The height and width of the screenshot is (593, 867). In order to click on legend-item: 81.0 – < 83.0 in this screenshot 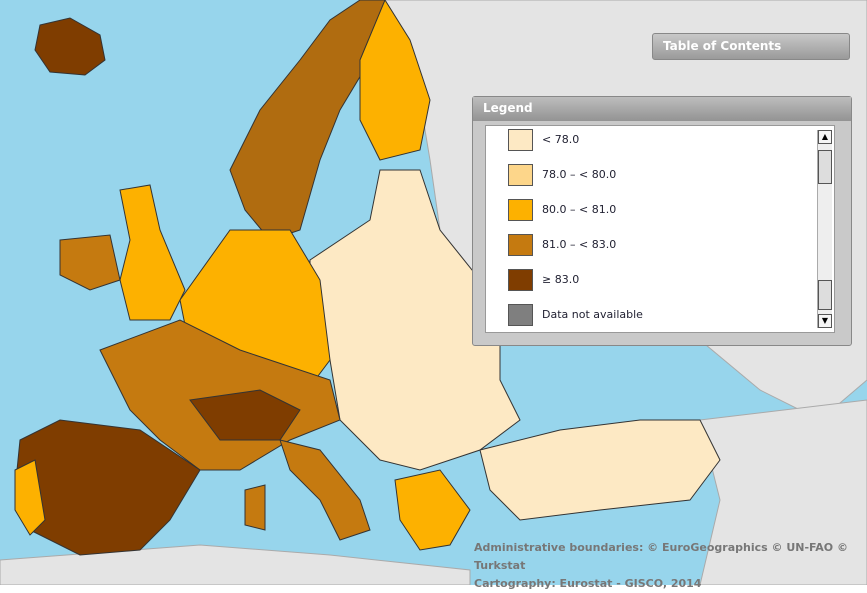, I will do `click(658, 245)`.